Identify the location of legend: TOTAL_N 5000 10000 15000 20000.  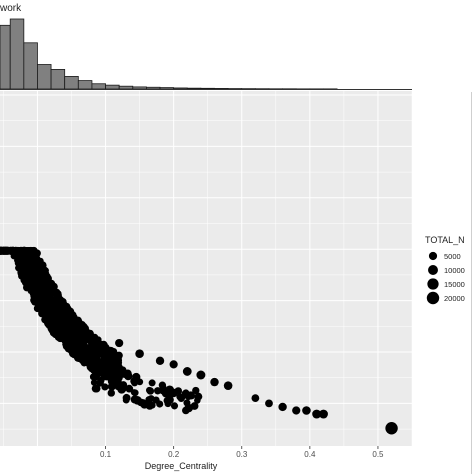
(445, 270).